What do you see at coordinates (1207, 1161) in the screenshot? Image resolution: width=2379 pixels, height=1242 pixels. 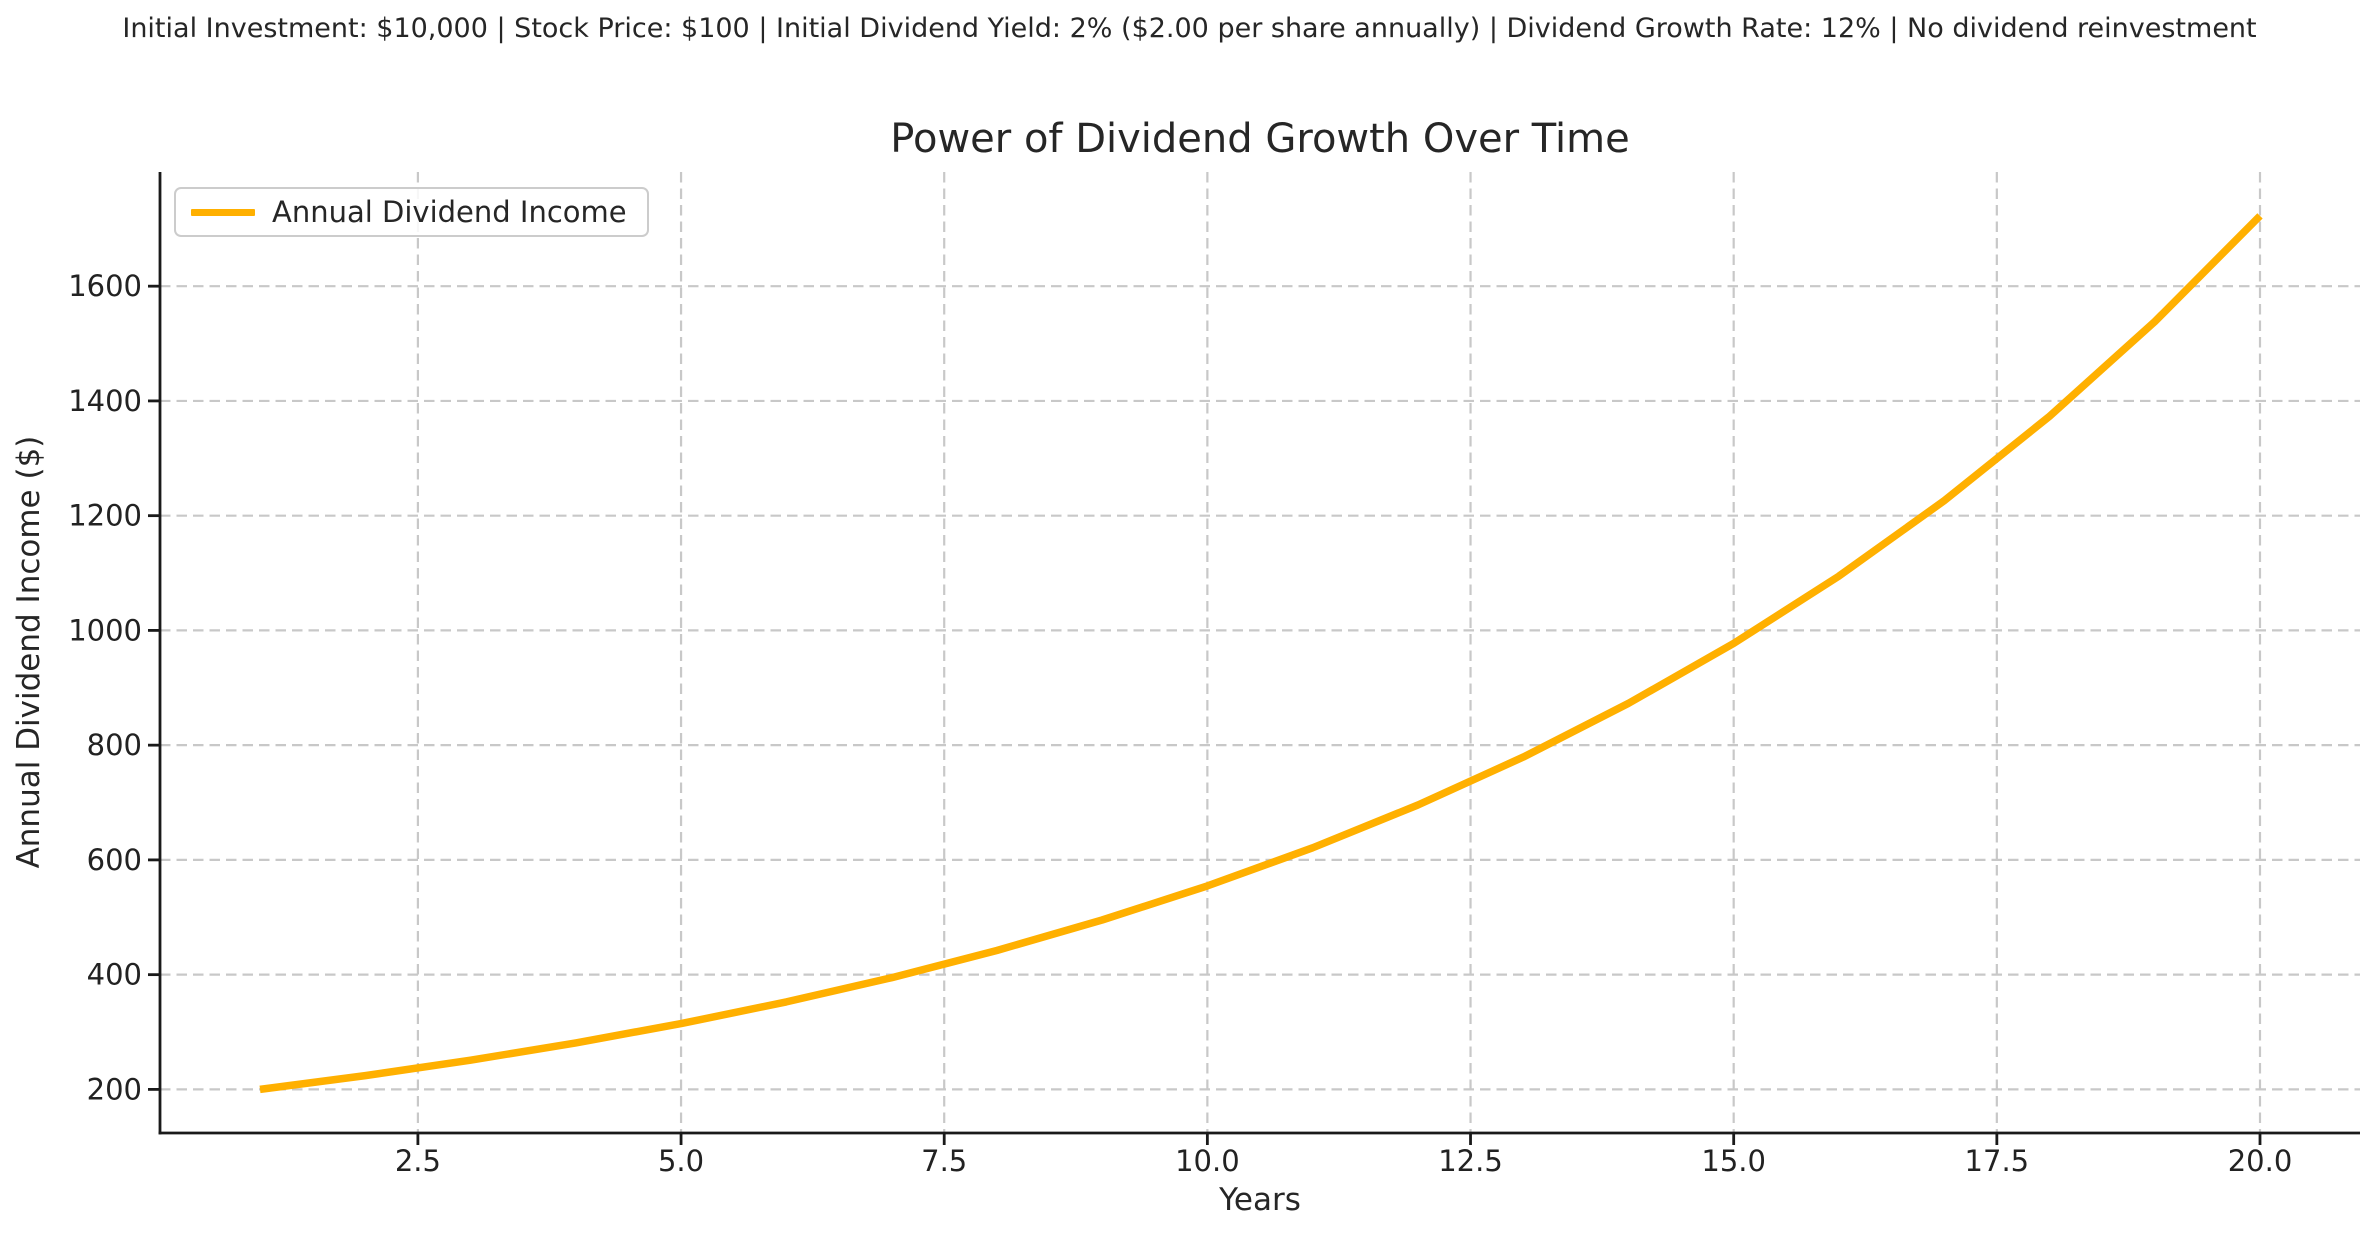 I see `x-tick-label: 10.0` at bounding box center [1207, 1161].